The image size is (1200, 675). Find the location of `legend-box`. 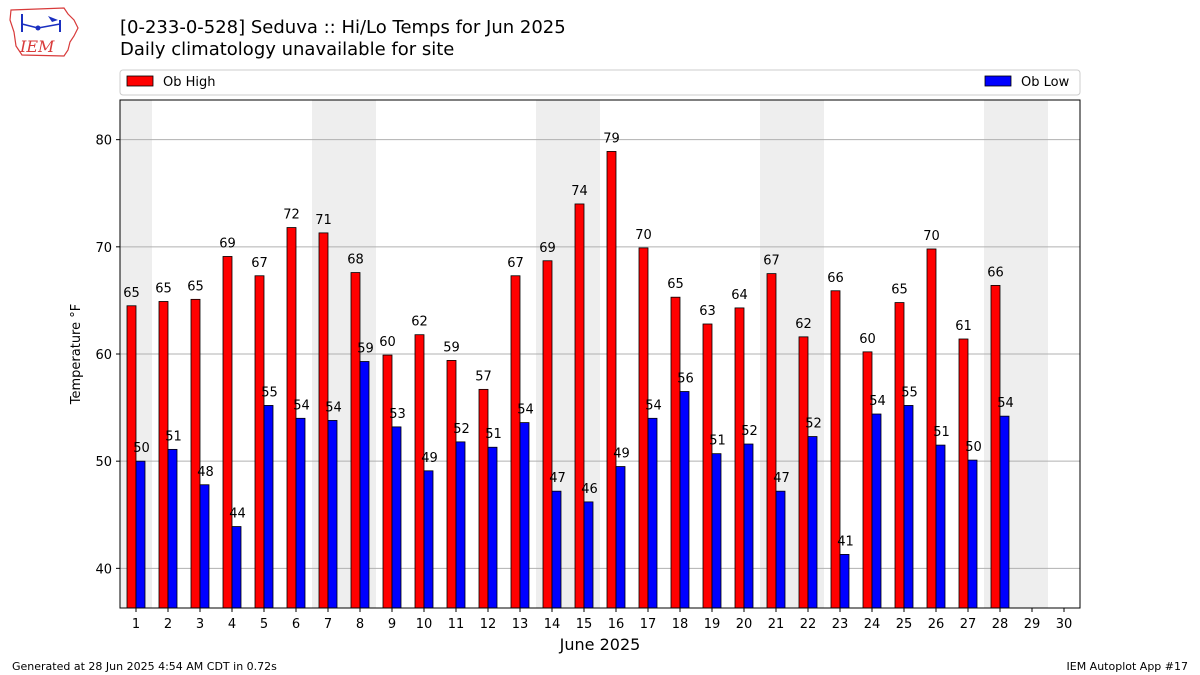

legend-box is located at coordinates (600, 82).